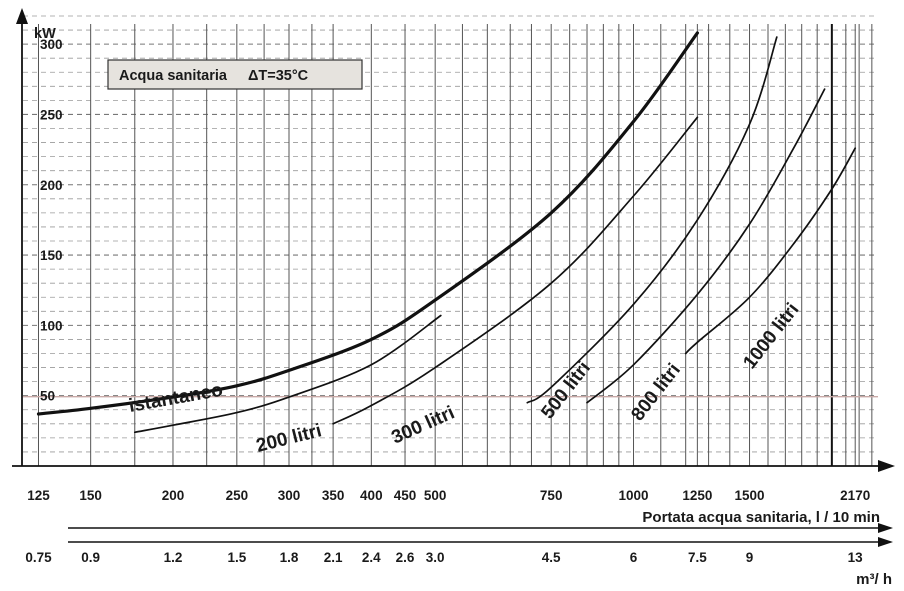  I want to click on x-tick-label: 1000, so click(633, 495).